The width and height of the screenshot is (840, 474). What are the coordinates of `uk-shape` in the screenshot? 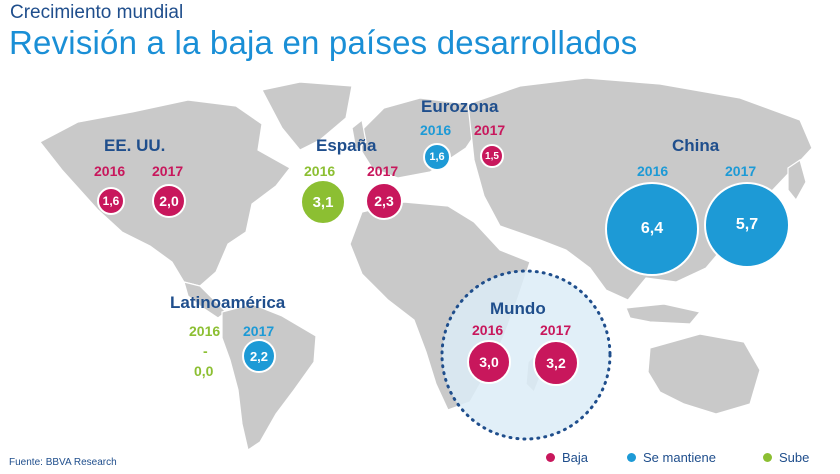 It's located at (359, 135).